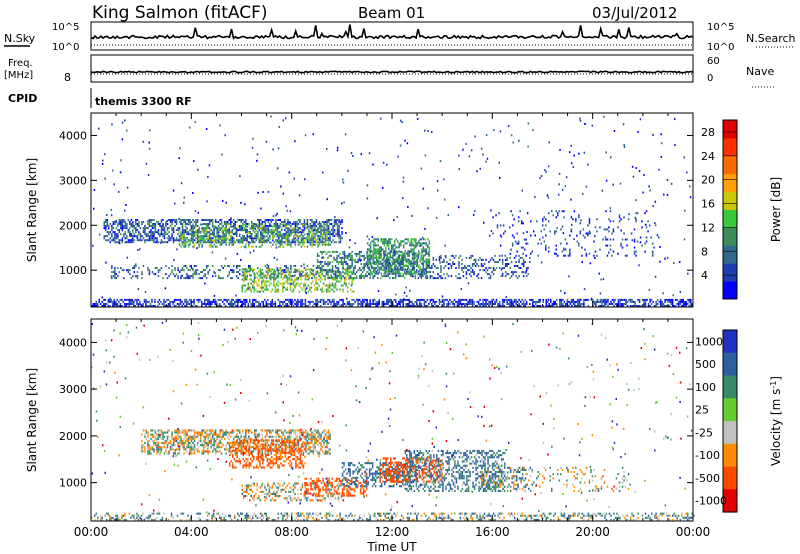  What do you see at coordinates (392, 36) in the screenshot?
I see `noise-strip-frame` at bounding box center [392, 36].